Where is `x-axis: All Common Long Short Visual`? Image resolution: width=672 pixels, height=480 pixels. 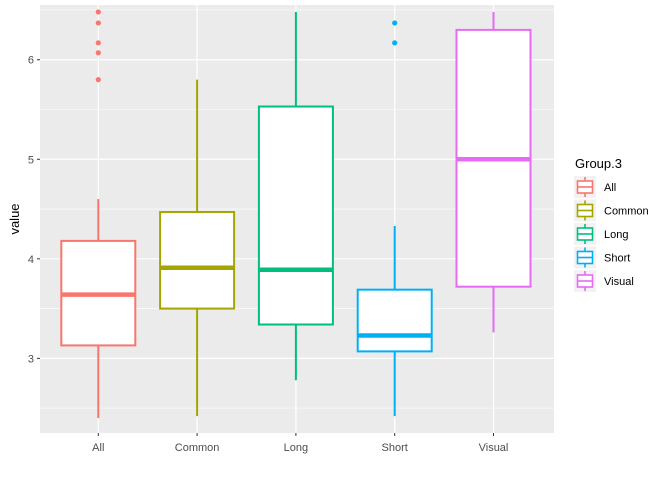
x-axis: All Common Long Short Visual is located at coordinates (300, 443).